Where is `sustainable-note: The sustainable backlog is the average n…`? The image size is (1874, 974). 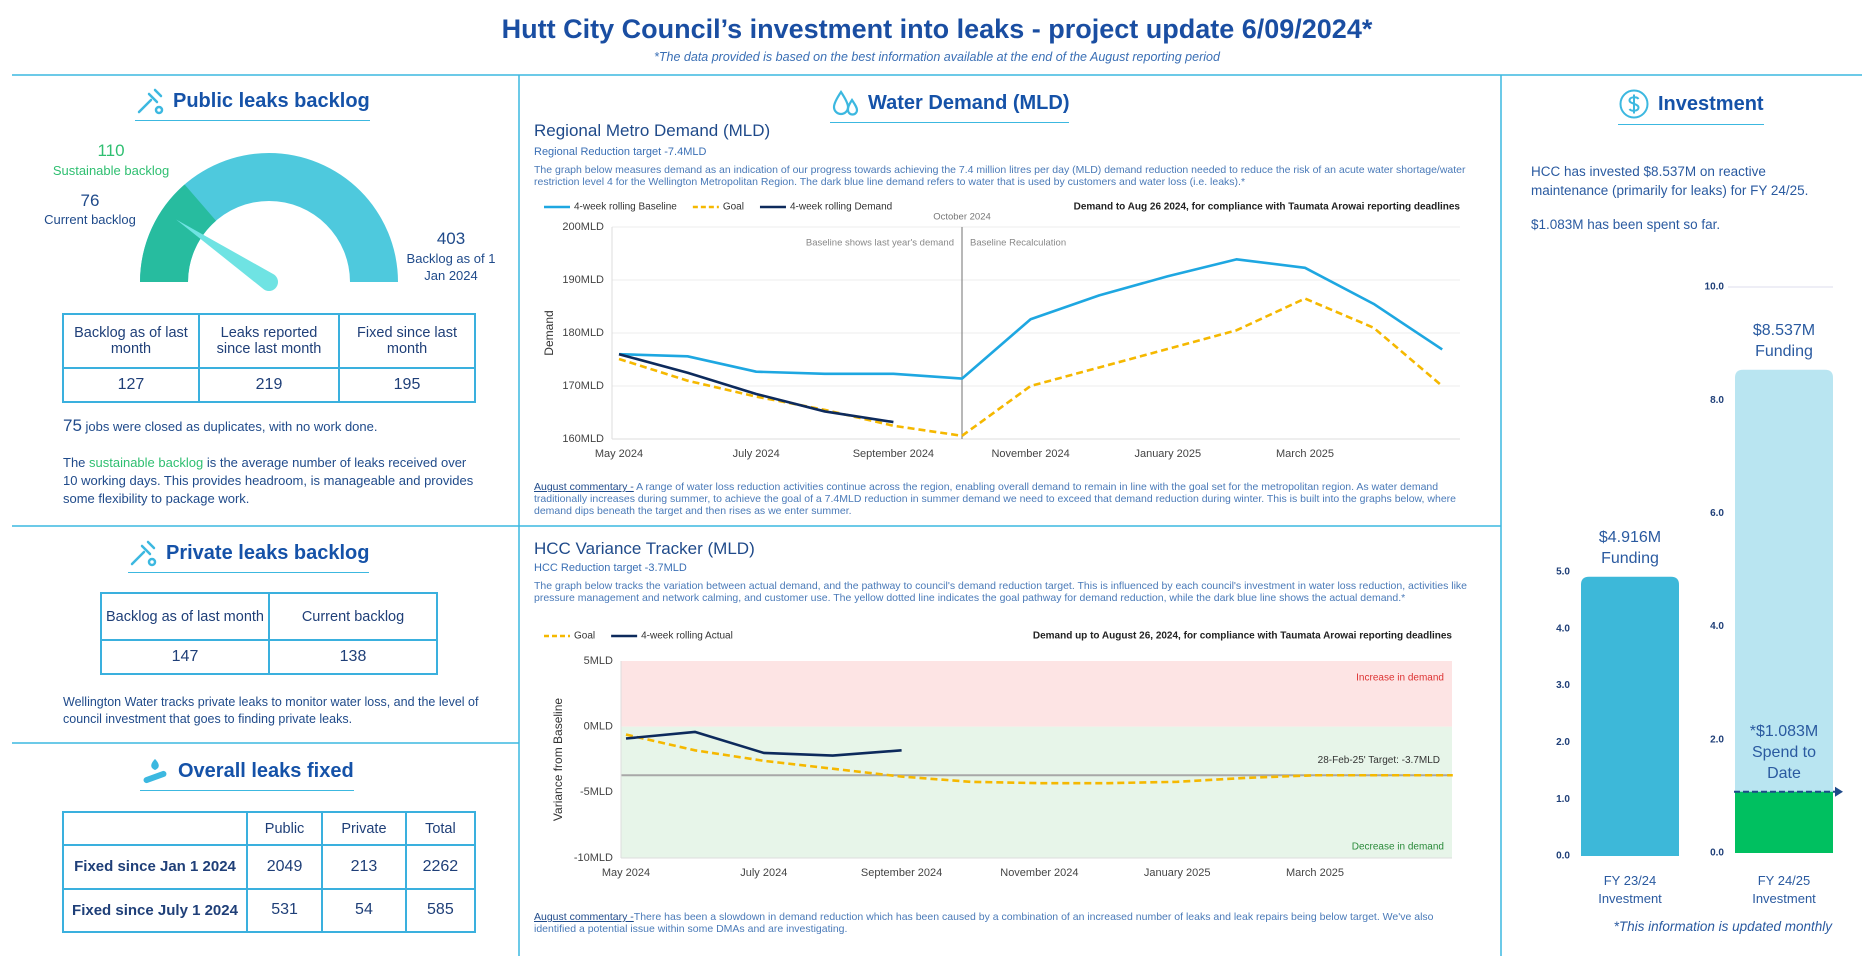
sustainable-note: The sustainable backlog is the average n… is located at coordinates (272, 481).